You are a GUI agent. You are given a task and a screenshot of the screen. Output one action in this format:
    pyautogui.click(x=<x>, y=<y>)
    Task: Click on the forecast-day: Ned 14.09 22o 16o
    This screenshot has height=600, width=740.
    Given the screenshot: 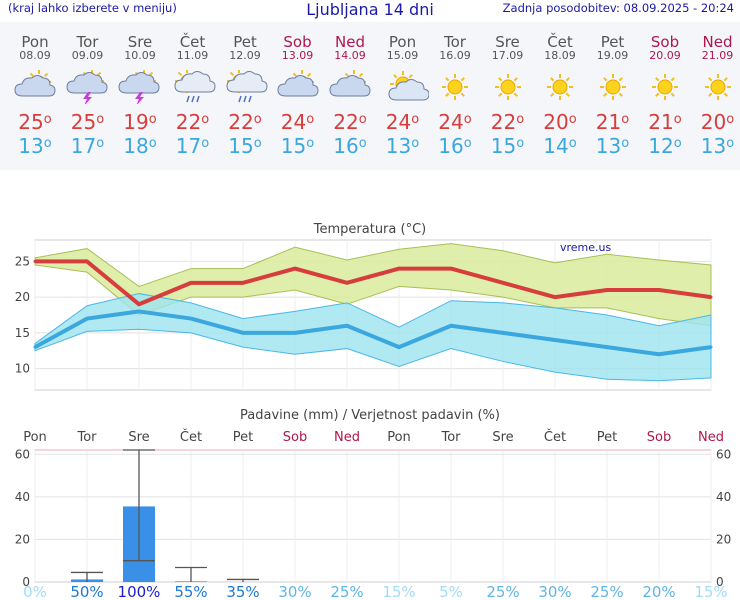 What is the action you would take?
    pyautogui.click(x=350, y=90)
    